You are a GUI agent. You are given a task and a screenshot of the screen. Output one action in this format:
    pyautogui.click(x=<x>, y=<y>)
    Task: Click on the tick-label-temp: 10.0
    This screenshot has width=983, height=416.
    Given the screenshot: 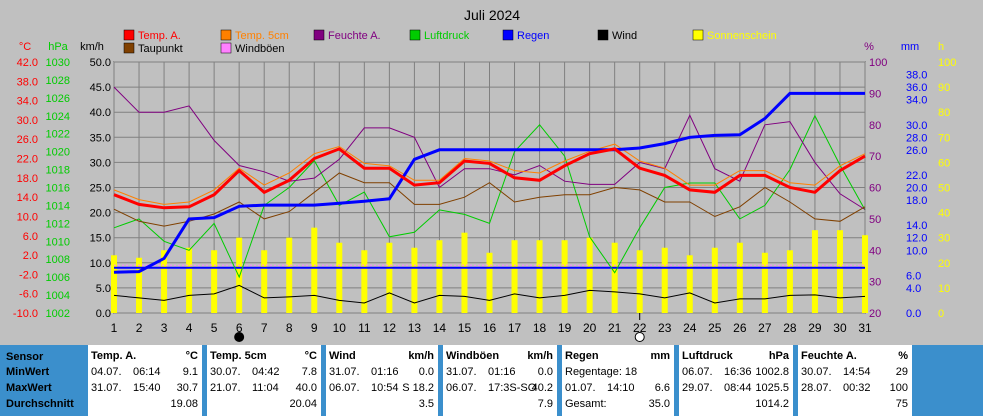 What is the action you would take?
    pyautogui.click(x=27, y=217)
    